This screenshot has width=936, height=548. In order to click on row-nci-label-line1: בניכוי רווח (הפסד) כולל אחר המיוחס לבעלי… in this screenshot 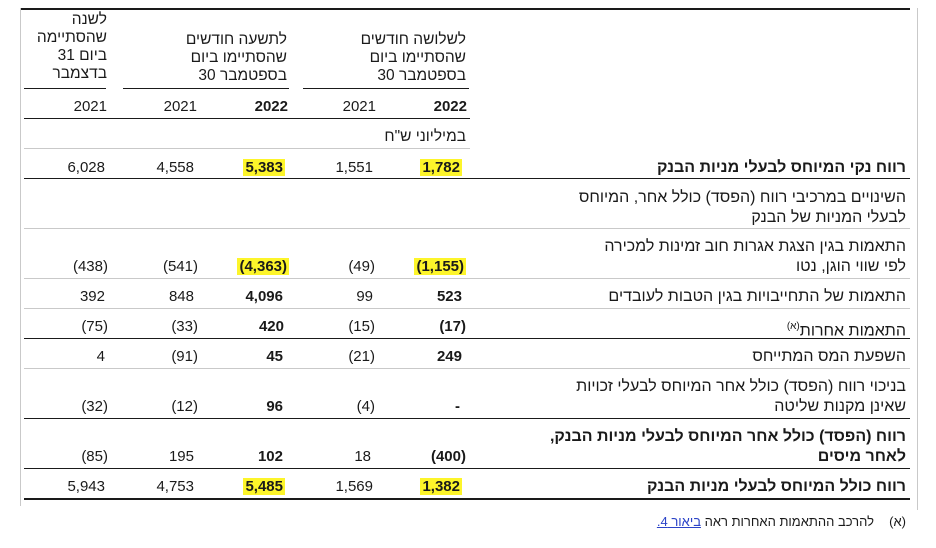, I will do `click(741, 386)`.